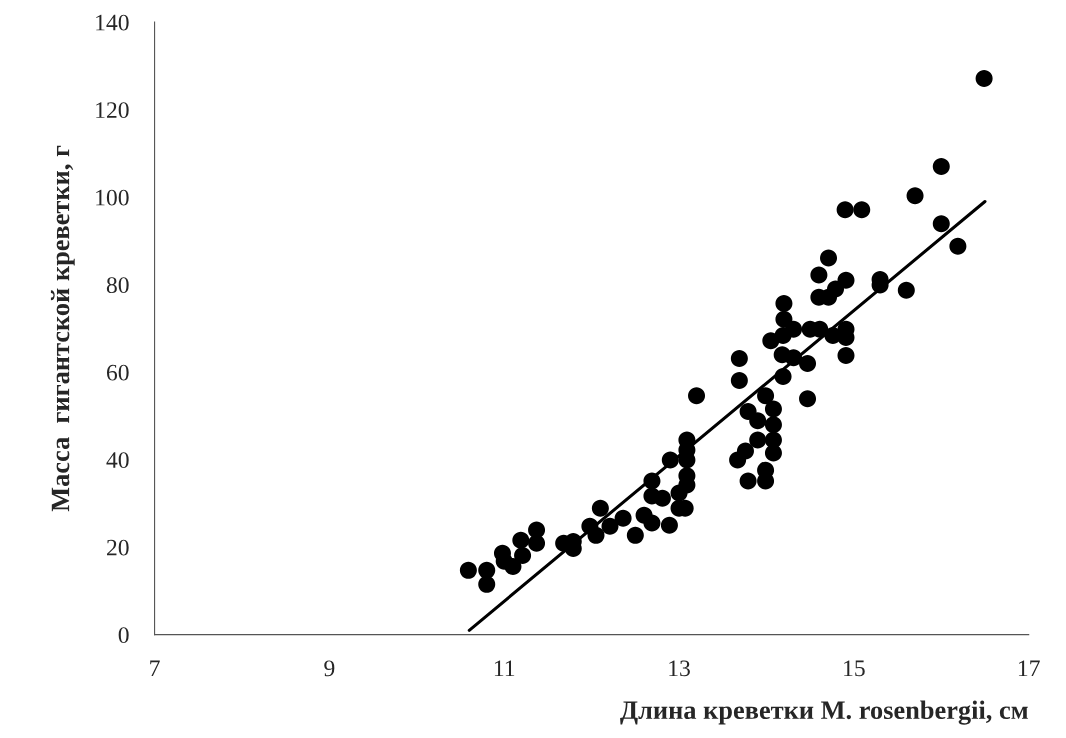  Describe the element at coordinates (123, 635) in the screenshot. I see `y-tick-label: 0` at that location.